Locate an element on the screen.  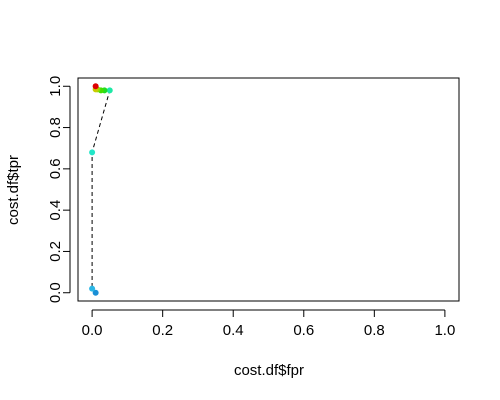
y-tick-label: 0.4 is located at coordinates (55, 210).